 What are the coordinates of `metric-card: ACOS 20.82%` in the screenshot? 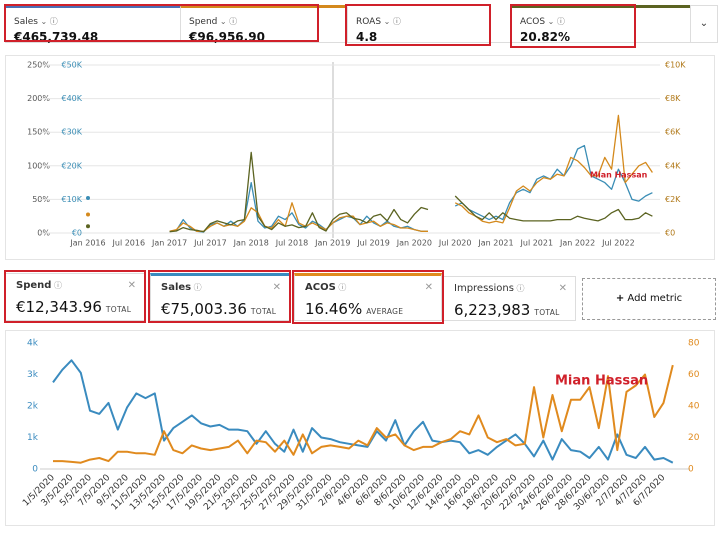 It's located at (601, 24).